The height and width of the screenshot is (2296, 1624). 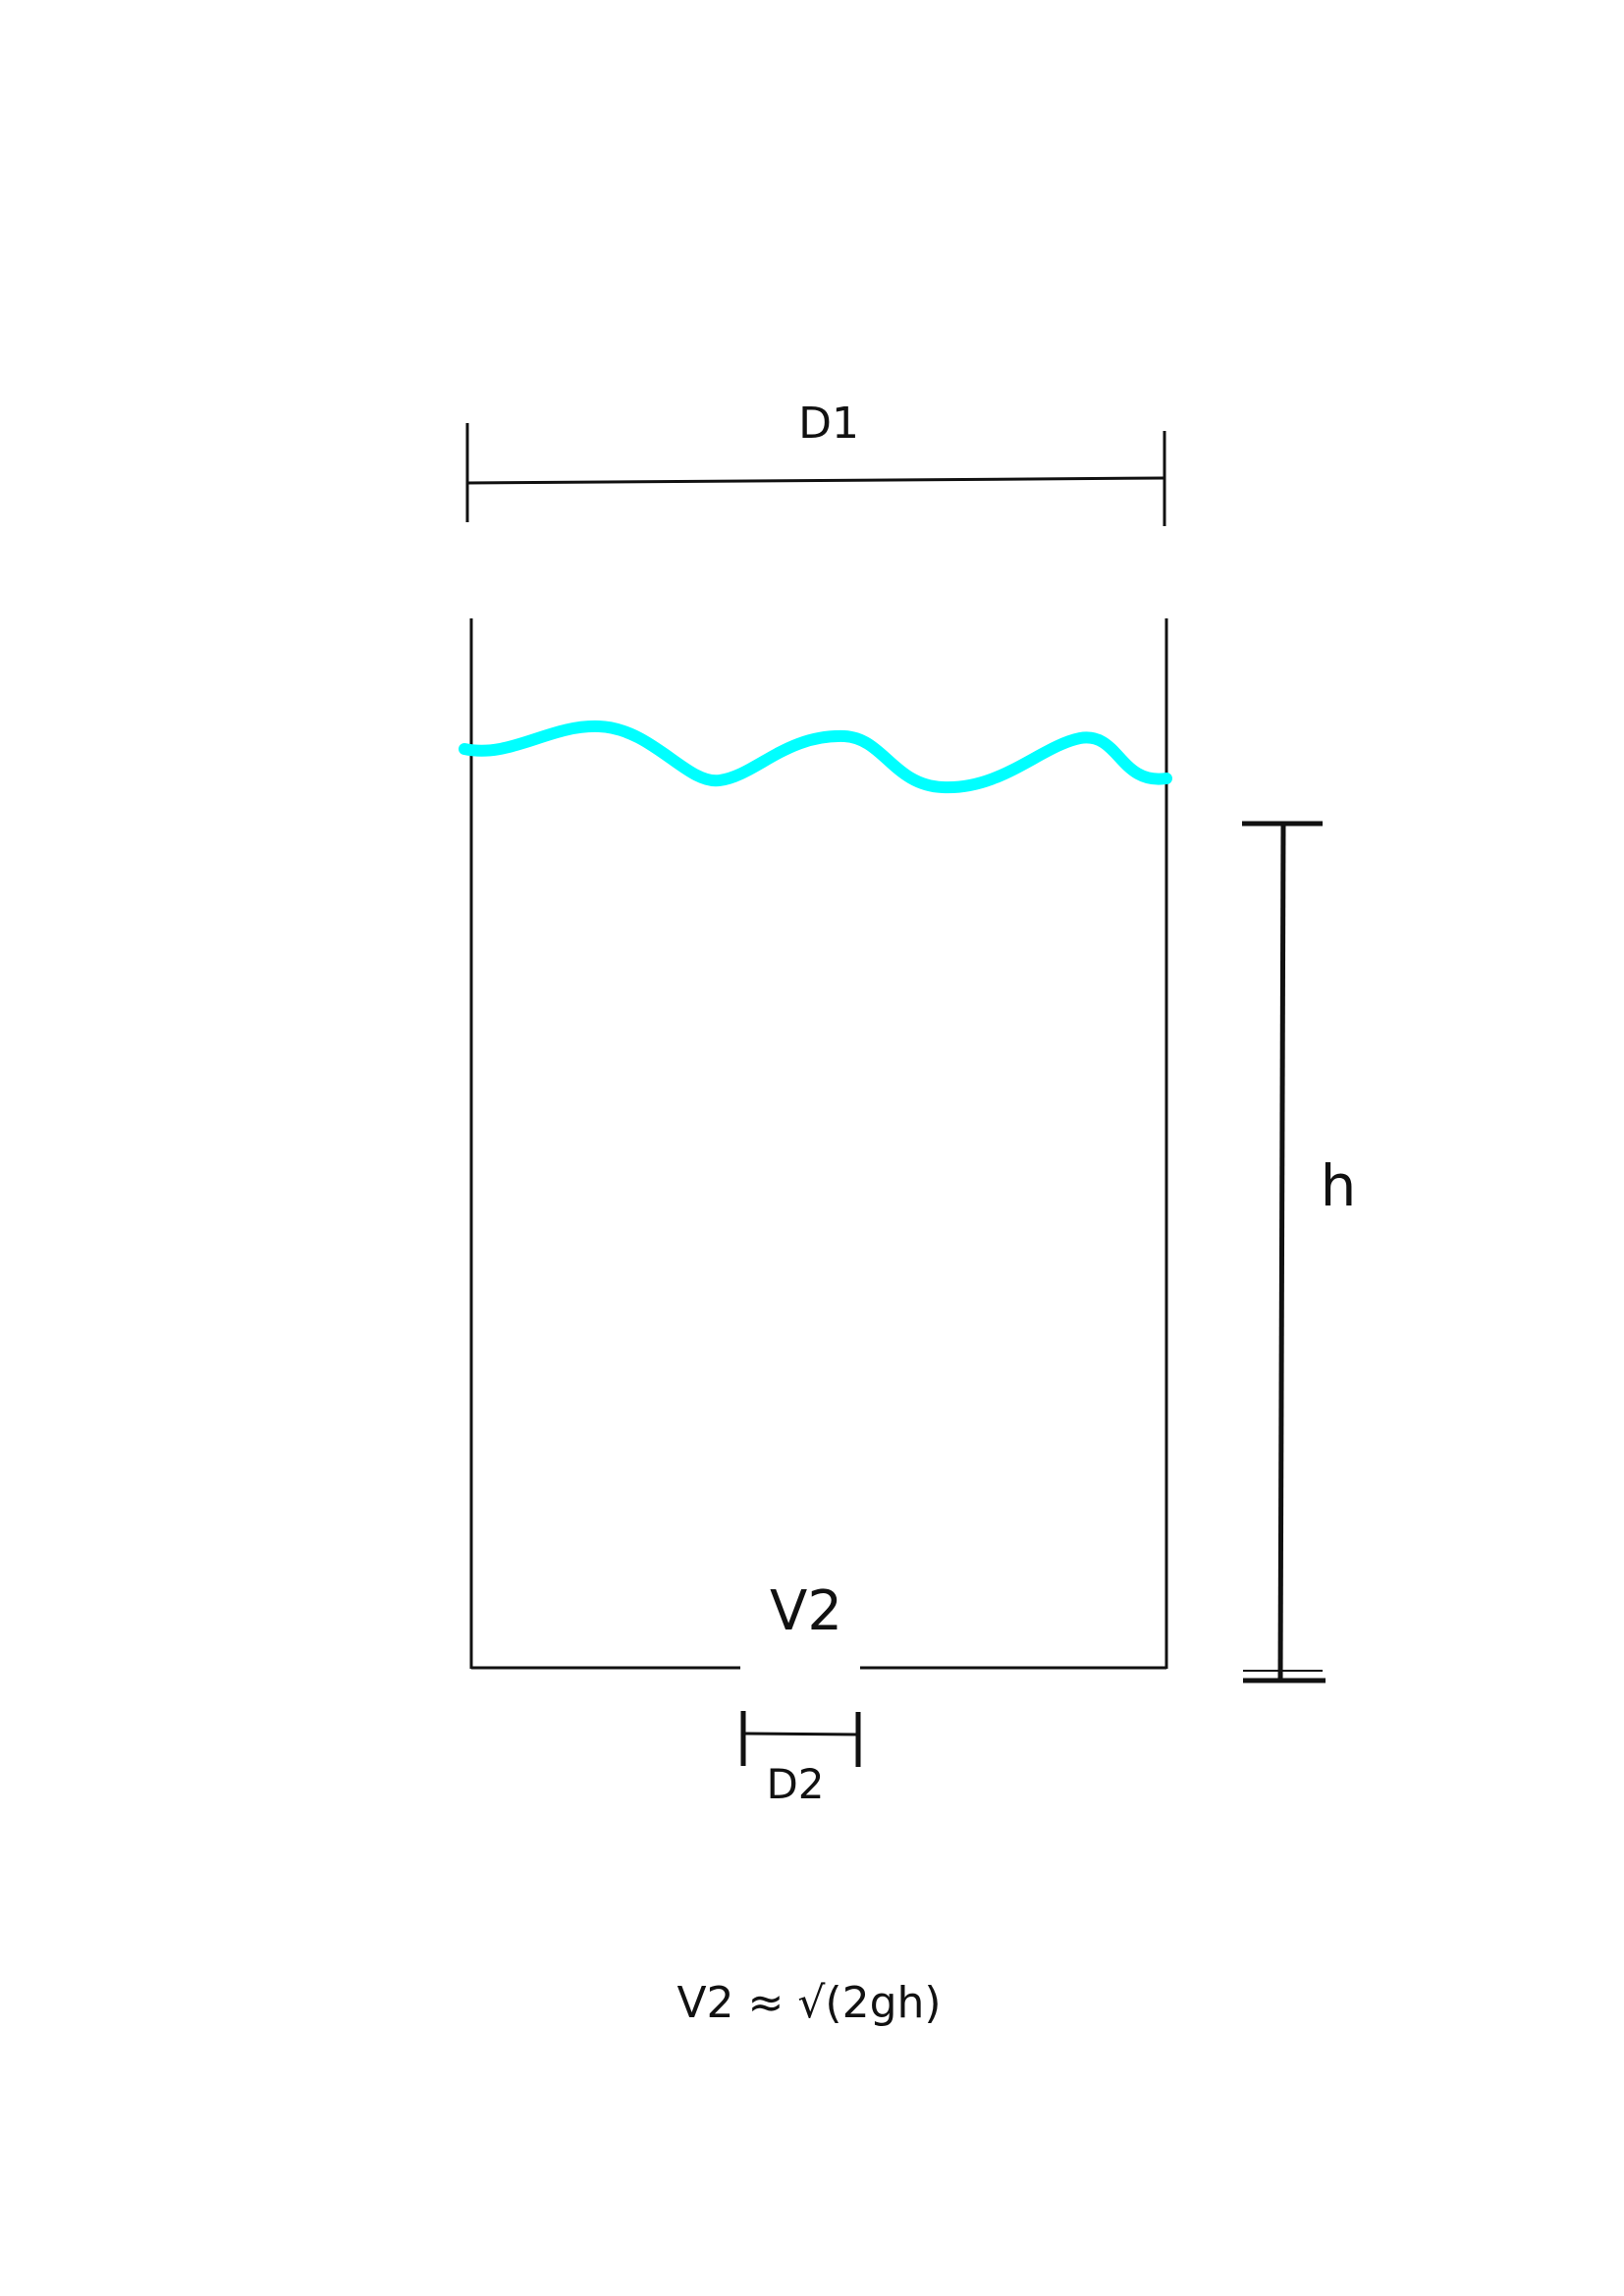 I want to click on d1-dimension, so click(x=815, y=474).